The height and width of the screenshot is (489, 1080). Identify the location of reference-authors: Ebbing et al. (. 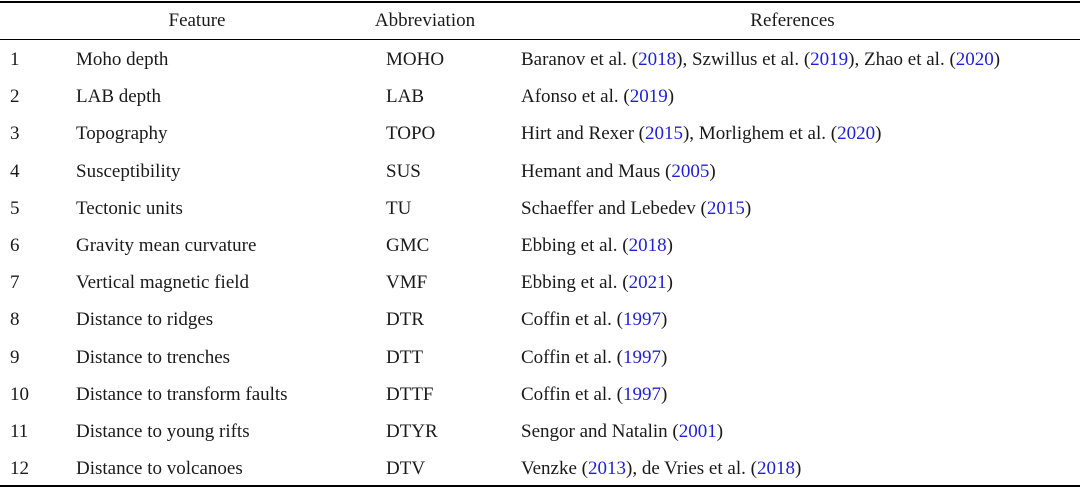
(575, 245).